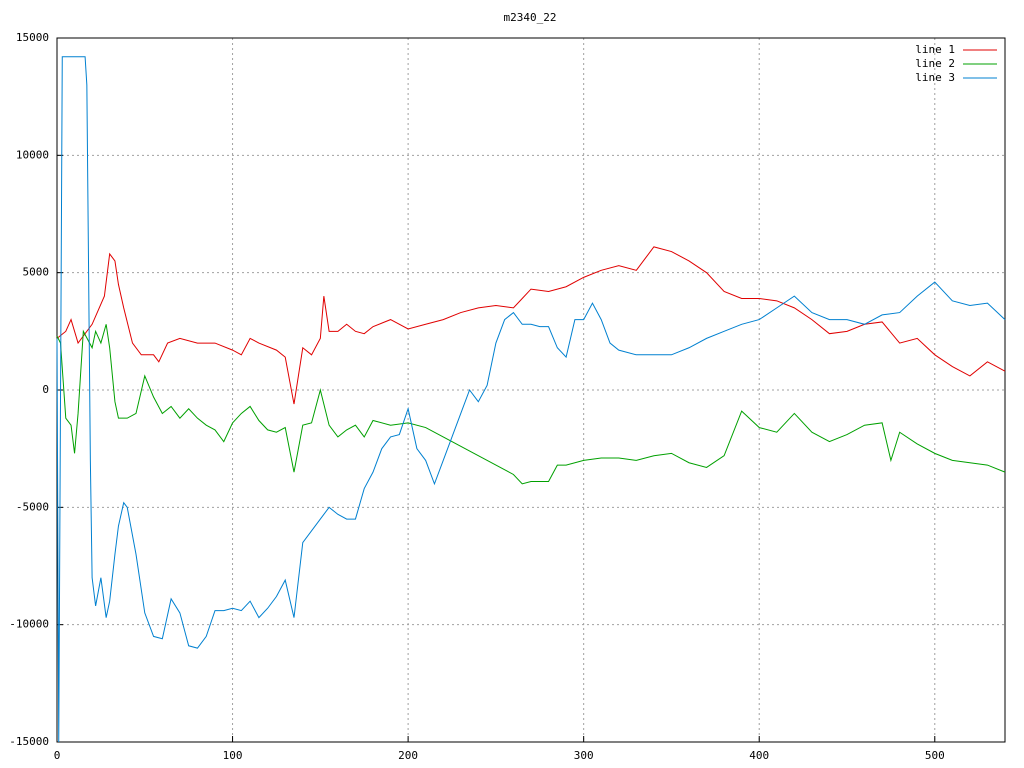  I want to click on y-tick-label: -5000, so click(32, 506).